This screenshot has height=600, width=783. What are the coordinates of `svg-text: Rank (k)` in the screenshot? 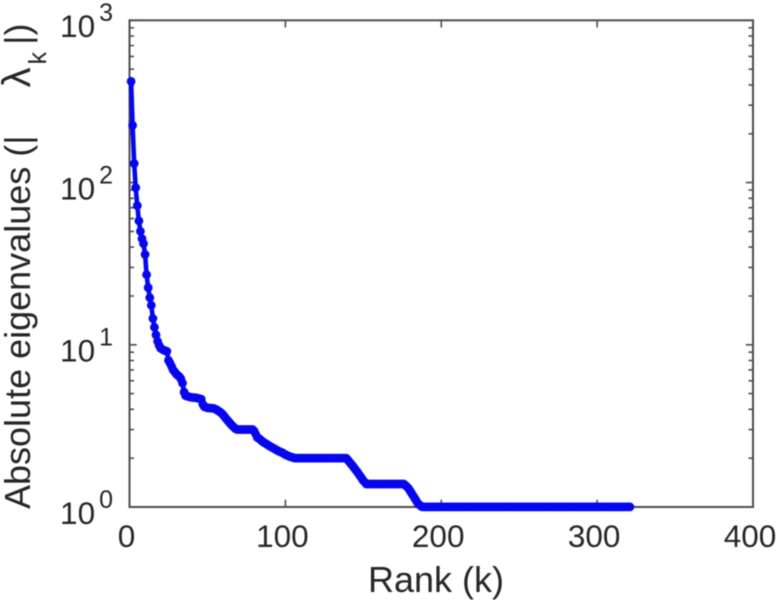 It's located at (436, 579).